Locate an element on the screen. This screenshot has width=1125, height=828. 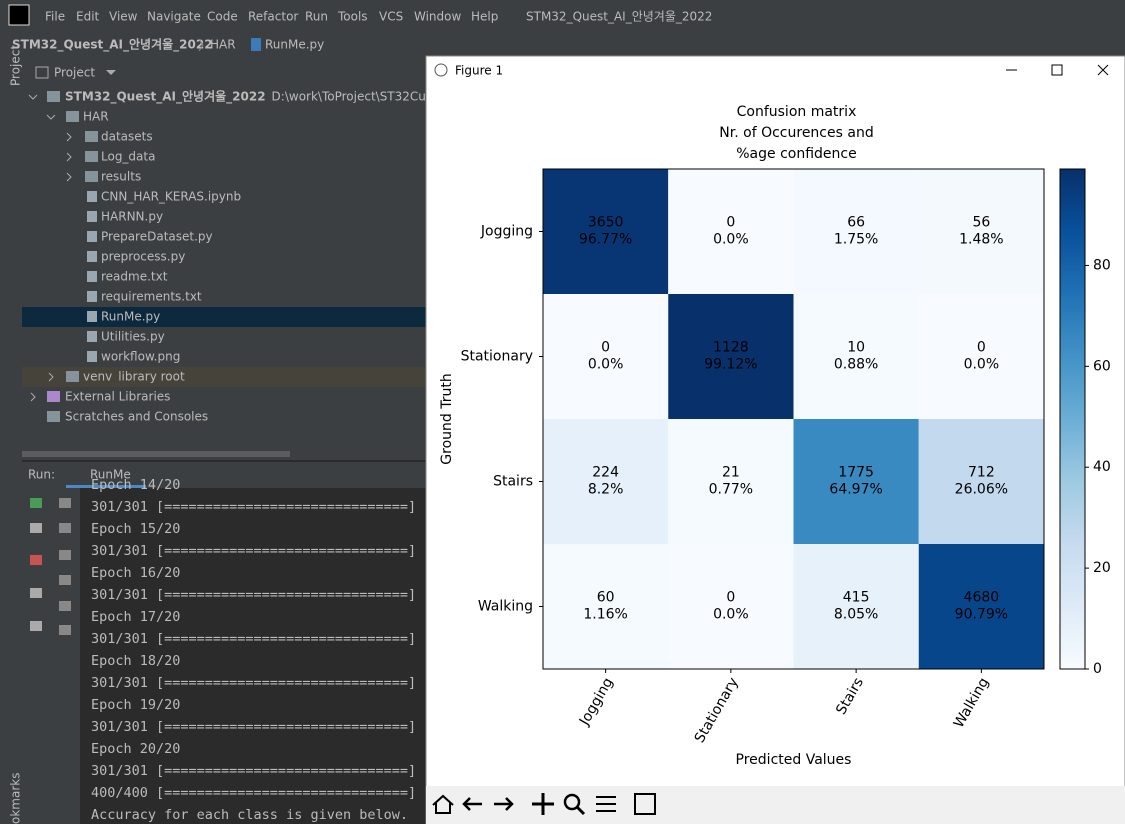
cell-percent: 96.77% is located at coordinates (605, 240).